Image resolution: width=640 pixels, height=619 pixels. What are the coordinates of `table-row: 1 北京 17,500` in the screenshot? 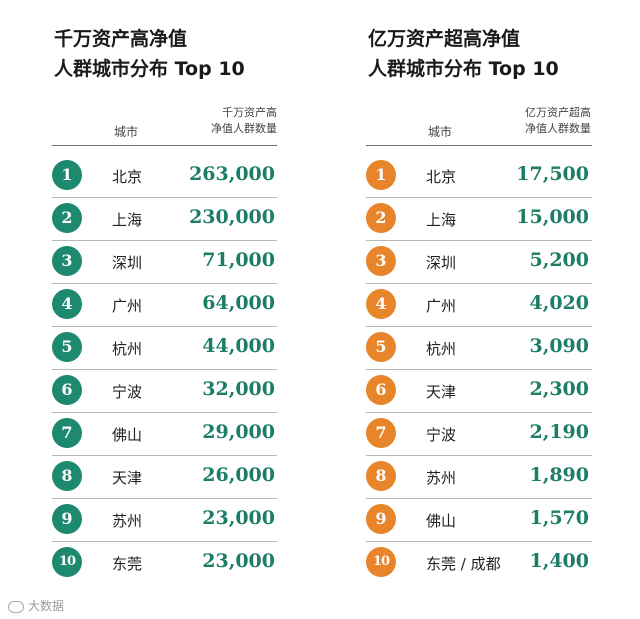 It's located at (477, 177).